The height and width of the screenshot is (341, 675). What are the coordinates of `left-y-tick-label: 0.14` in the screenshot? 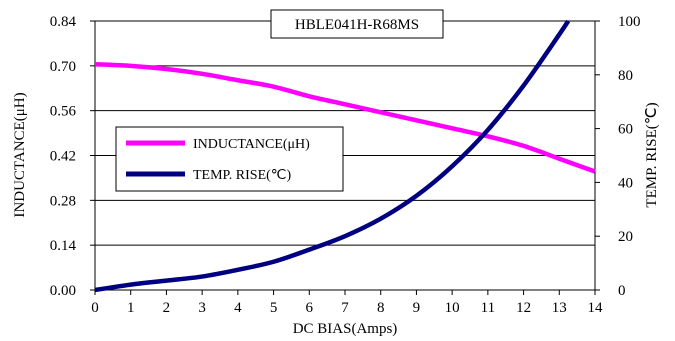 It's located at (63, 246).